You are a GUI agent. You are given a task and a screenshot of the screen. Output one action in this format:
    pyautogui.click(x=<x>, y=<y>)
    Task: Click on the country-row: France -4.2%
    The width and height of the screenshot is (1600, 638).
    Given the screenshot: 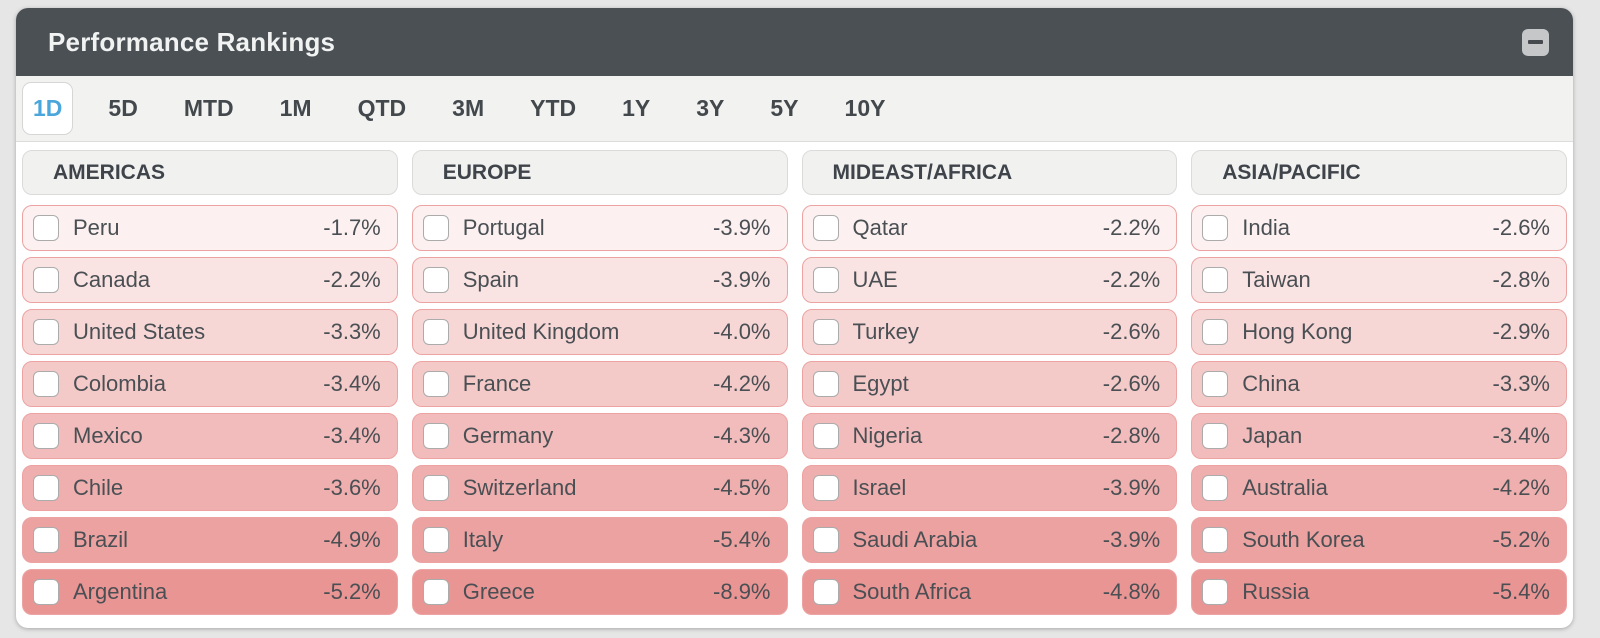 What is the action you would take?
    pyautogui.click(x=599, y=384)
    